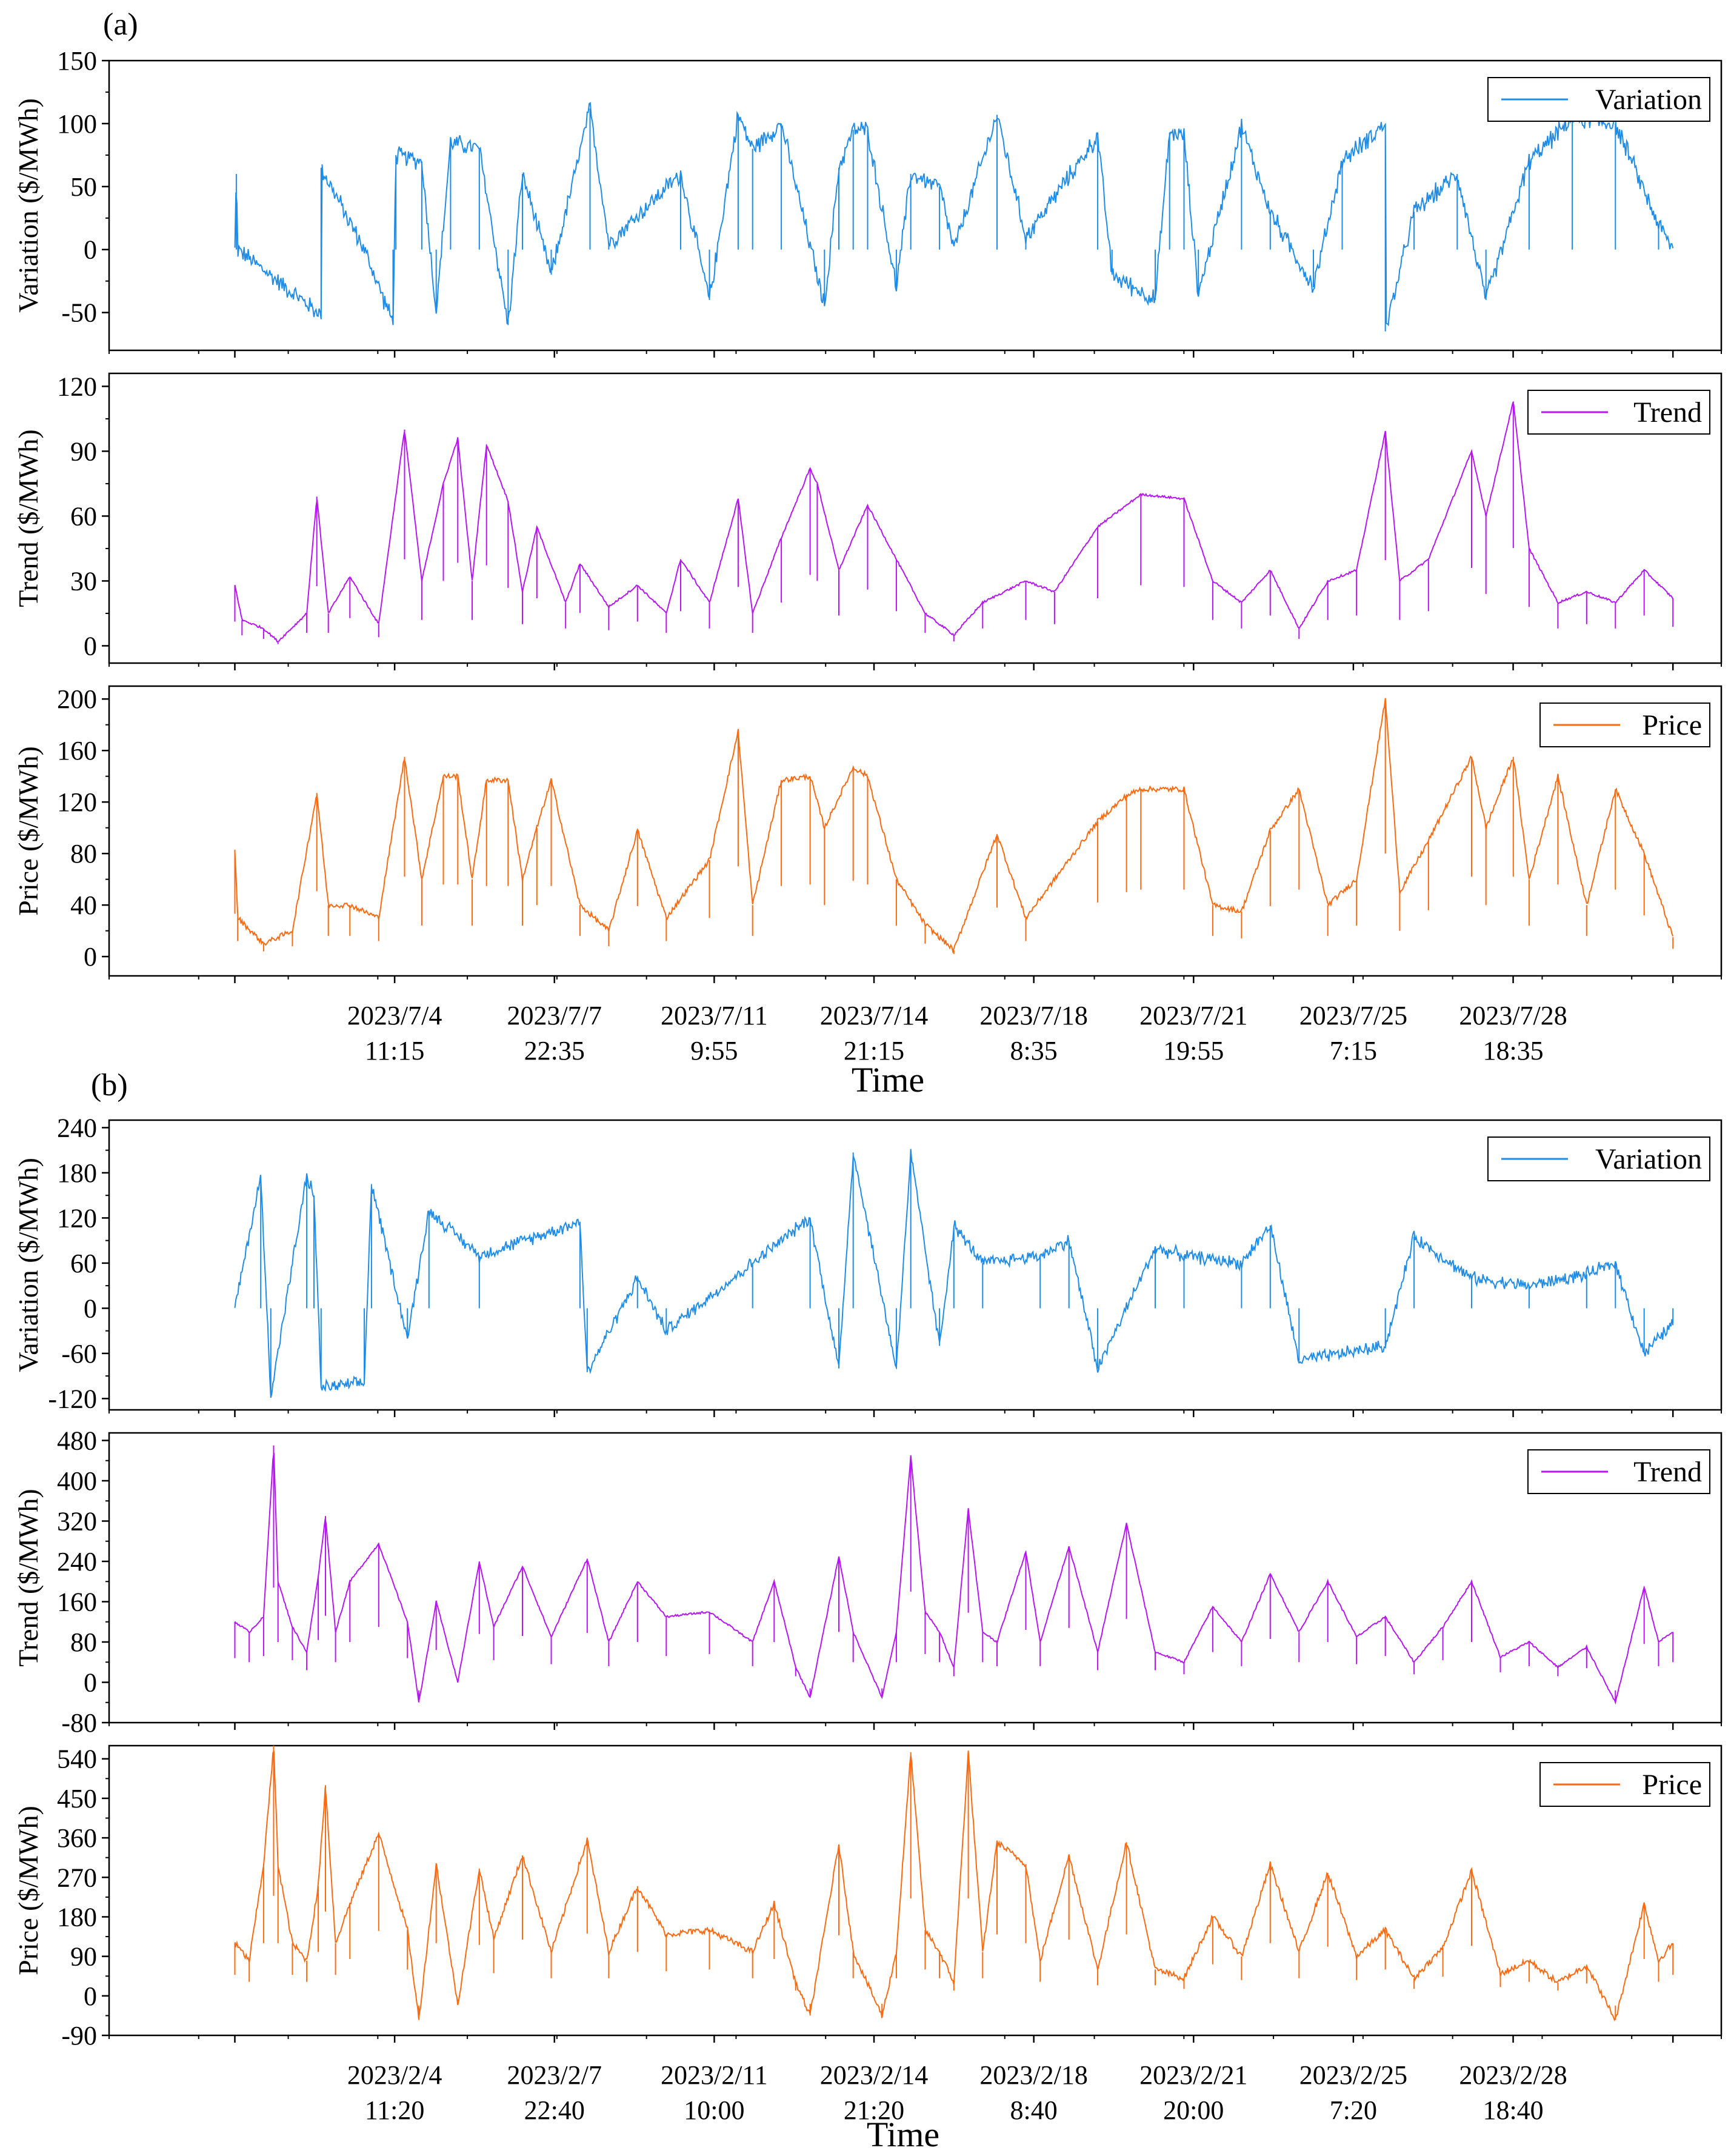 The width and height of the screenshot is (1731, 2156). What do you see at coordinates (77, 1759) in the screenshot?
I see `y-tick-label: 540` at bounding box center [77, 1759].